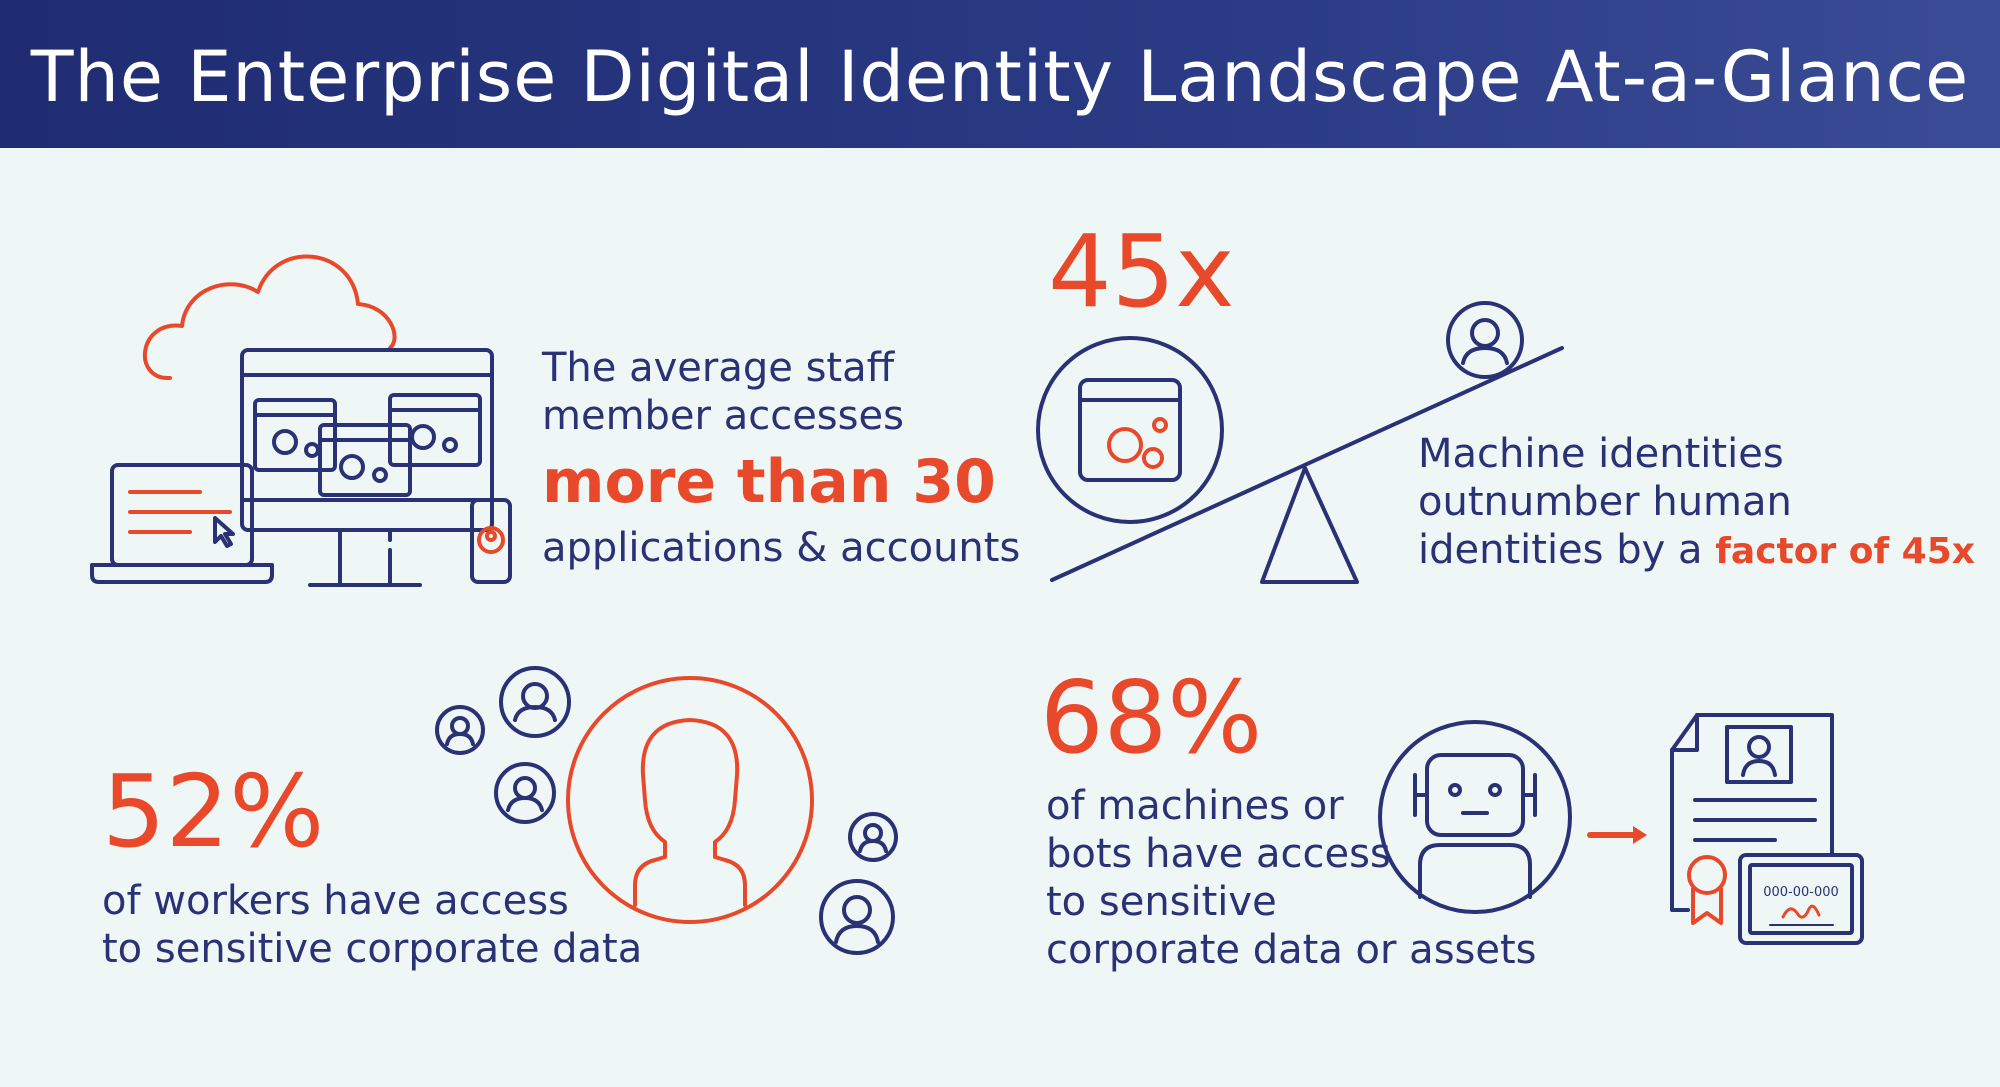  I want to click on bots-stat: 68%, so click(1151, 717).